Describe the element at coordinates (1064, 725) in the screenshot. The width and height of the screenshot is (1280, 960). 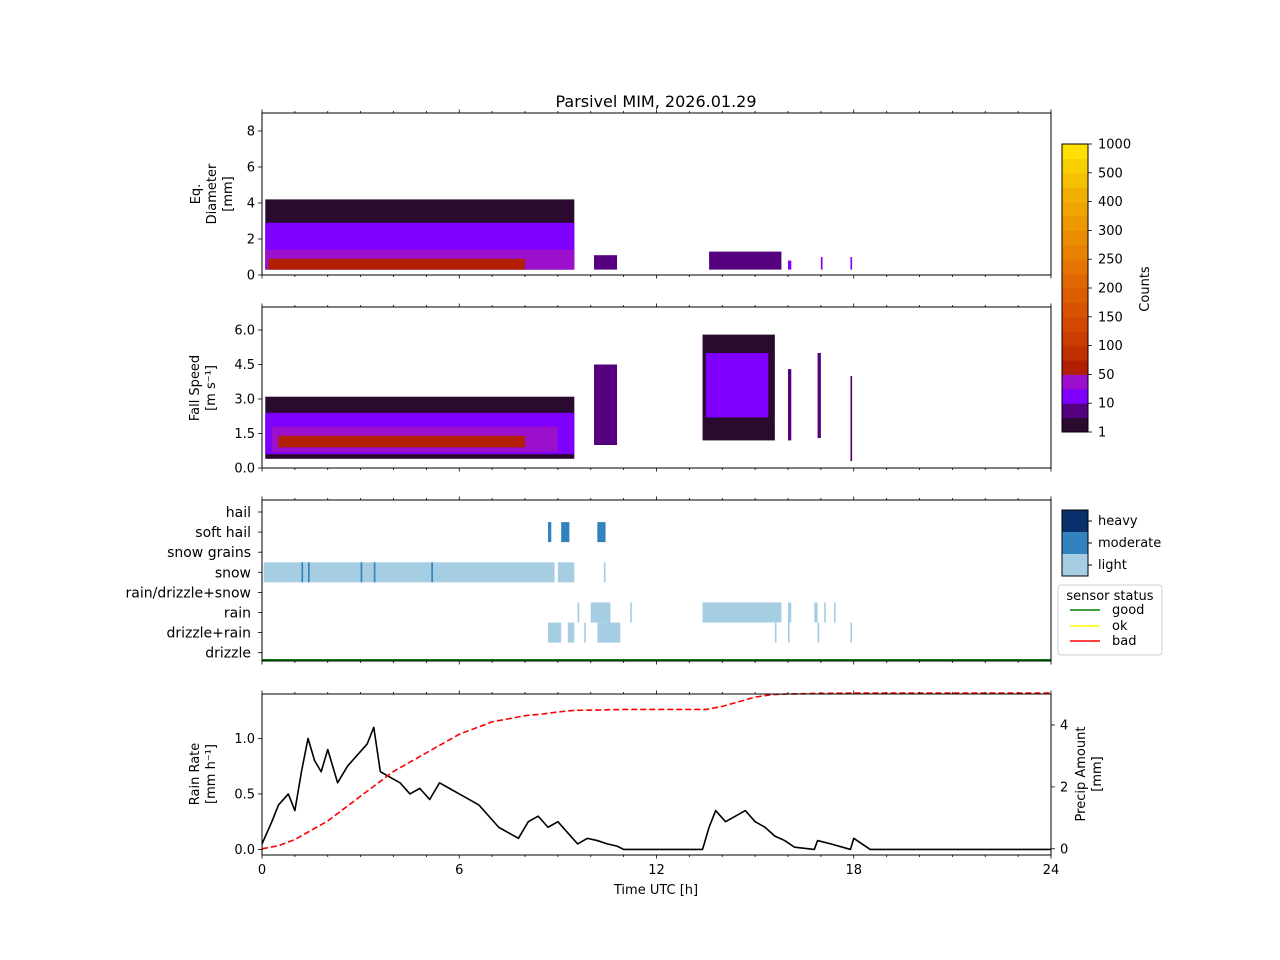
I see `precip-amount-ytick-label-2: 4` at that location.